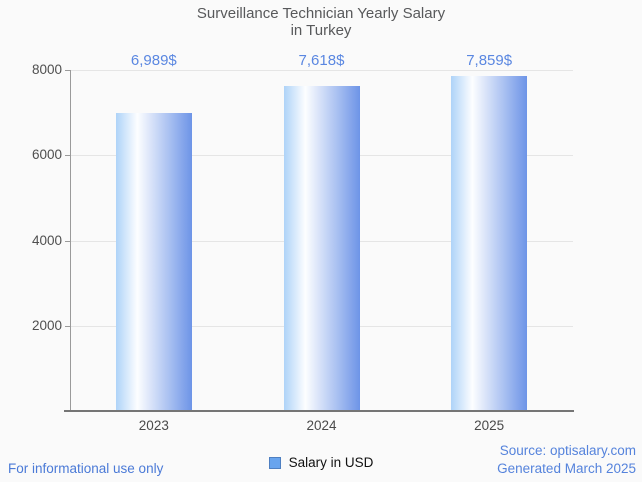 This screenshot has width=642, height=482. Describe the element at coordinates (153, 425) in the screenshot. I see `x-axis-category-label-2023: 2023` at that location.